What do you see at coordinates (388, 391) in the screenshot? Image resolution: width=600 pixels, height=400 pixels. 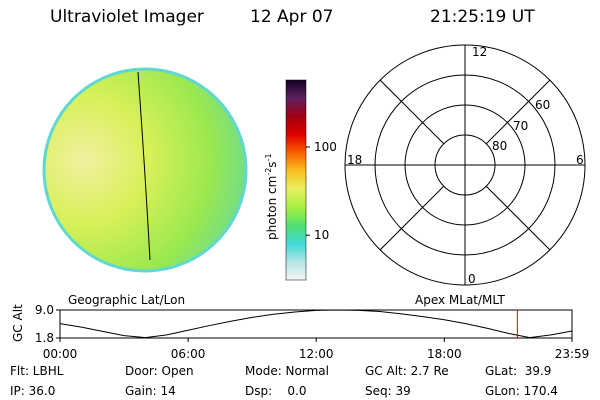 I see `status-field: Seq: 39` at bounding box center [388, 391].